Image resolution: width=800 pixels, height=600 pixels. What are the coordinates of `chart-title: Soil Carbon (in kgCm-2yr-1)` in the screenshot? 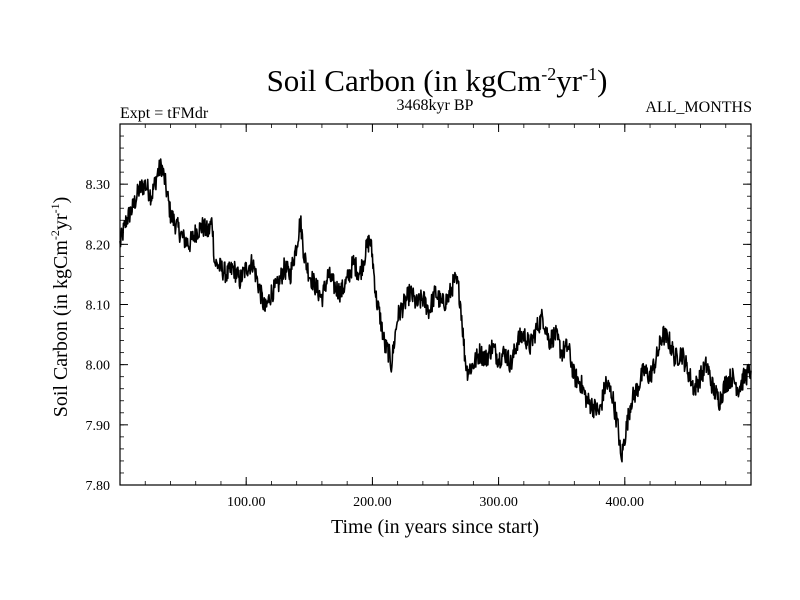 It's located at (437, 80).